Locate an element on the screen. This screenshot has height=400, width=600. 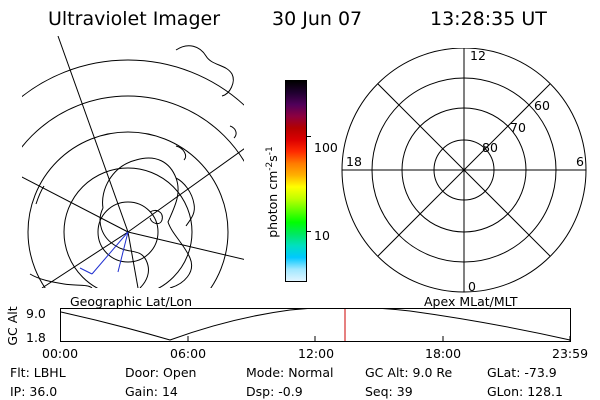
altitude-curve is located at coordinates (315, 324).